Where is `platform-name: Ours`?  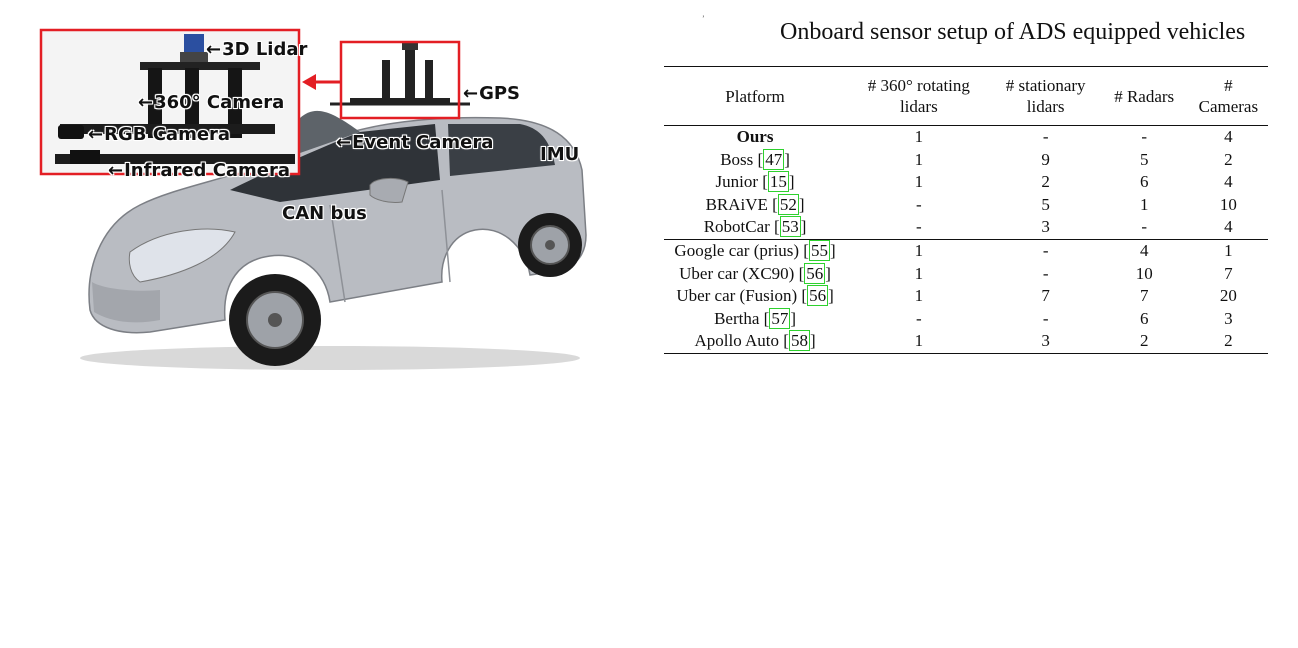 platform-name: Ours is located at coordinates (755, 136).